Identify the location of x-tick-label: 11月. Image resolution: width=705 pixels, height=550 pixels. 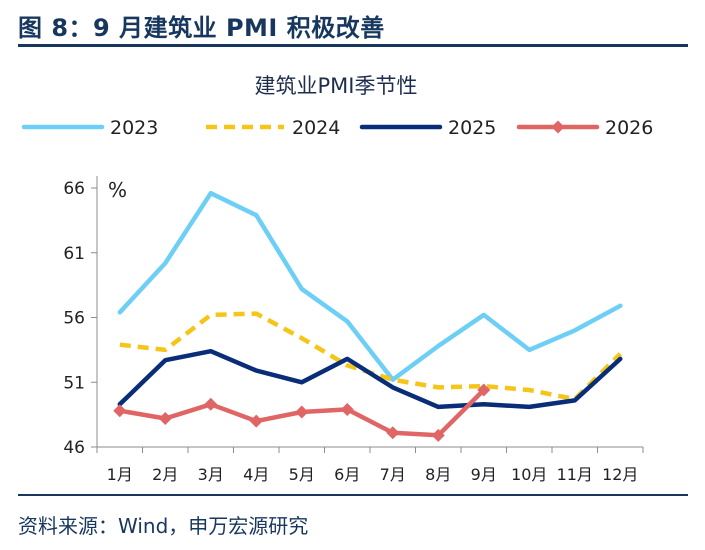
(575, 474).